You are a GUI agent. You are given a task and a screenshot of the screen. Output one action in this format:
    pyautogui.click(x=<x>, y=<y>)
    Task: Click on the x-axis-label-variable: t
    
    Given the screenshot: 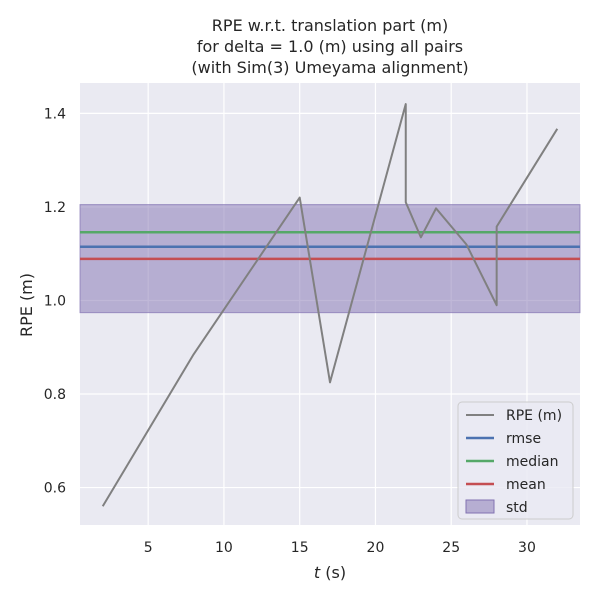 What is the action you would take?
    pyautogui.click(x=317, y=572)
    